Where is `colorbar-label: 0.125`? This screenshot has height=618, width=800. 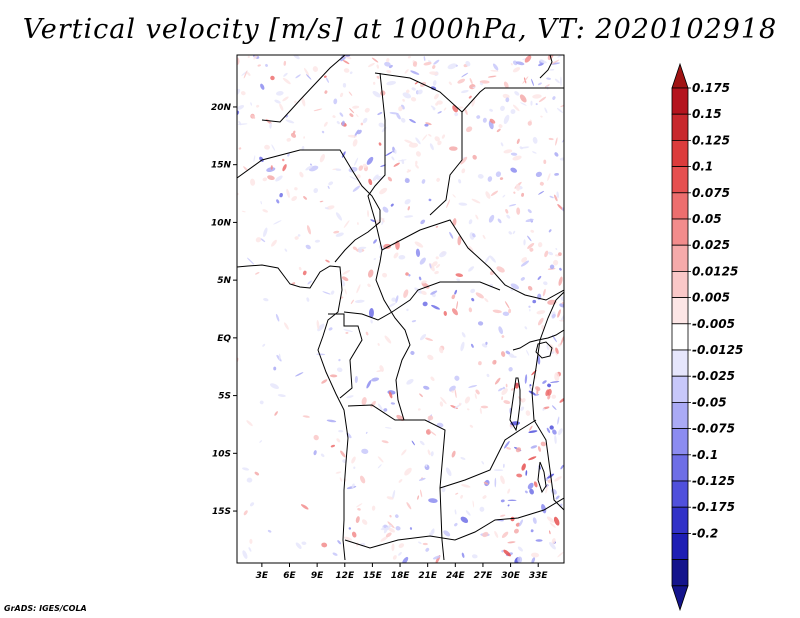
colorbar-label: 0.125 is located at coordinates (711, 140).